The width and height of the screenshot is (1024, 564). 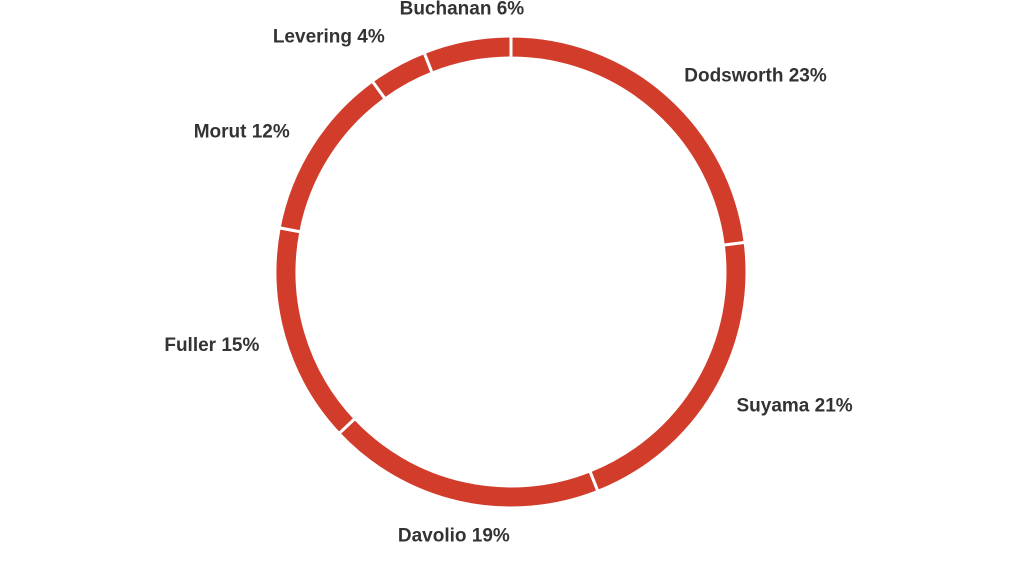 I want to click on slice-fuller, so click(x=315, y=331).